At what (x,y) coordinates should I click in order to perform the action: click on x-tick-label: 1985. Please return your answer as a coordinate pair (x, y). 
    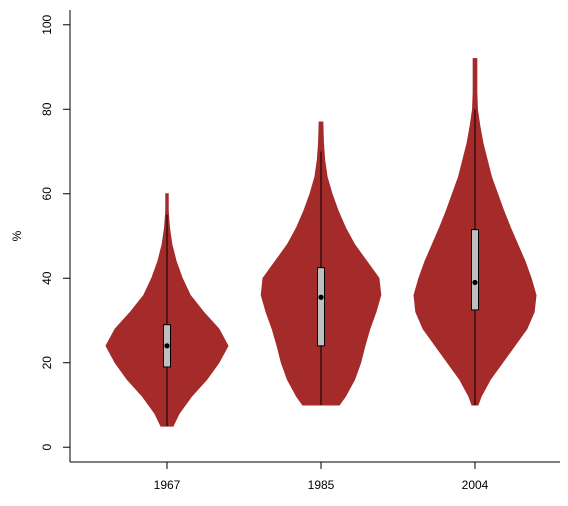
    Looking at the image, I should click on (321, 485).